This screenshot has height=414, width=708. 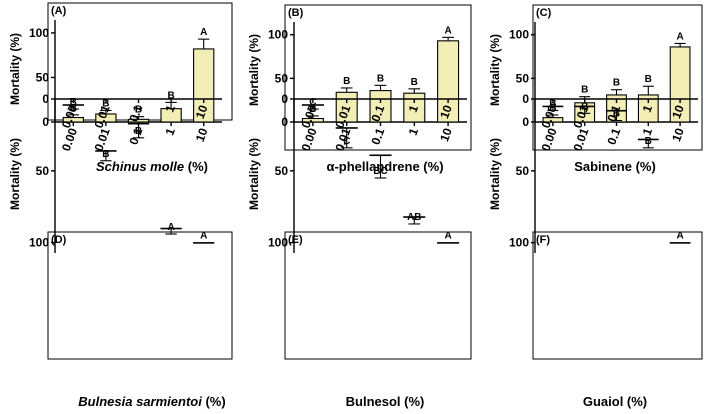 I want to click on x-axis-label-part: Sabinene (%), so click(x=615, y=166).